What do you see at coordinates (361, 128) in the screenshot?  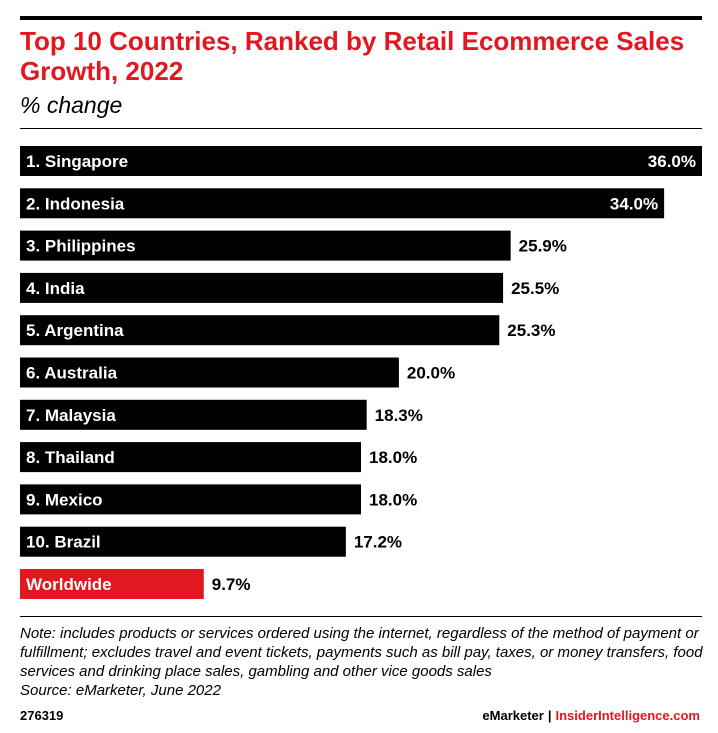 I see `header-divider` at bounding box center [361, 128].